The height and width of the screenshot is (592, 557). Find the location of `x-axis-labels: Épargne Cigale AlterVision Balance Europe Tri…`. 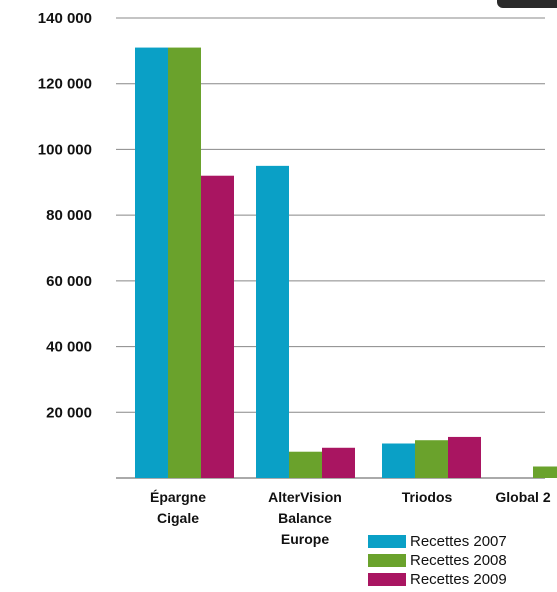

x-axis-labels: Épargne Cigale AlterVision Balance Europe Tri… is located at coordinates (350, 518).